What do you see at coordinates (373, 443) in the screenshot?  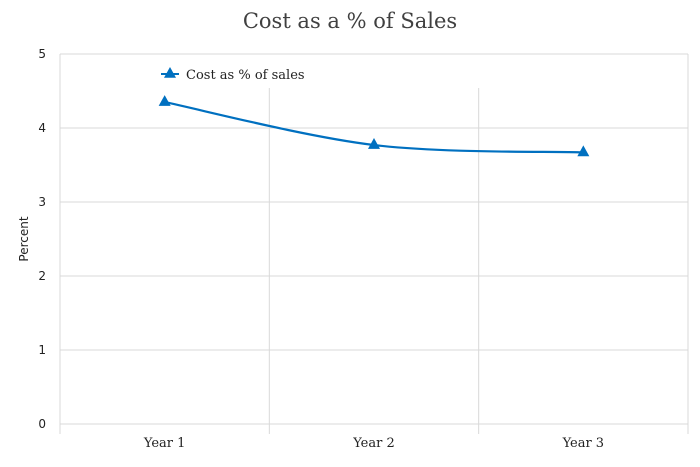 I see `x-tick-label: Year 2` at bounding box center [373, 443].